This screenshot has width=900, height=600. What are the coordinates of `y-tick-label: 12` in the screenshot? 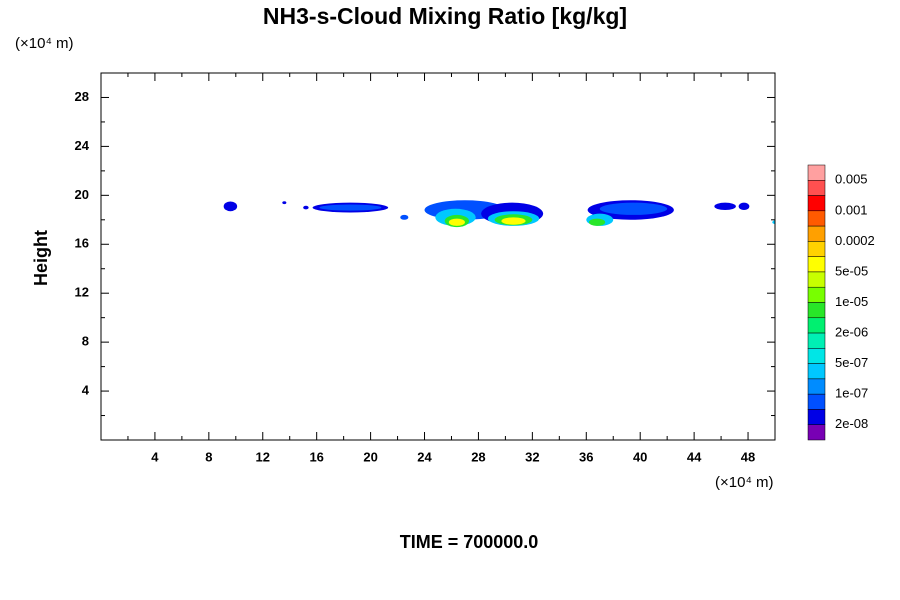 It's located at (82, 292).